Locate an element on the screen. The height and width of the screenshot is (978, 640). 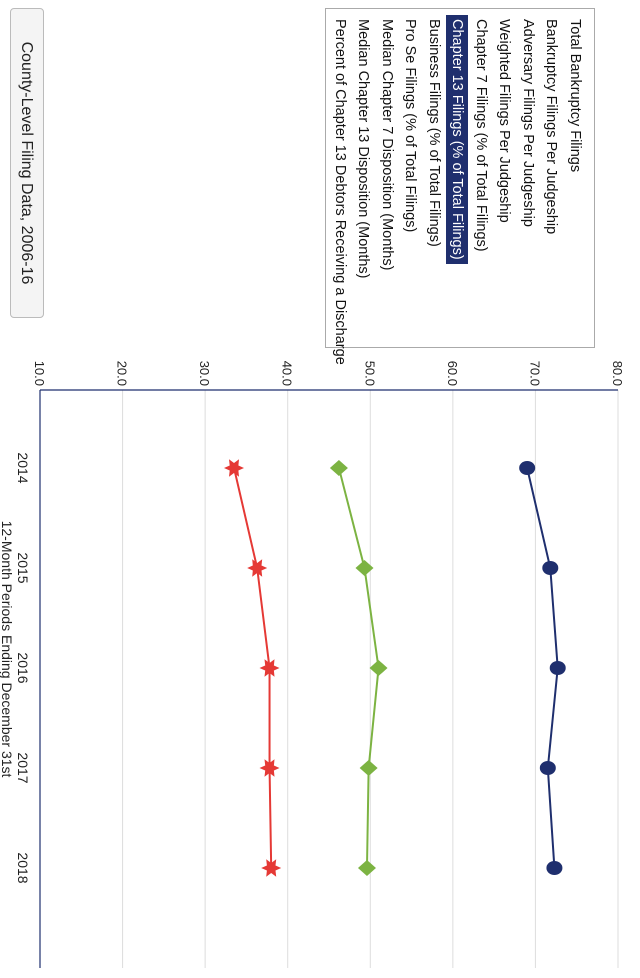
y-tick-label: 70.0 is located at coordinates (534, 373).